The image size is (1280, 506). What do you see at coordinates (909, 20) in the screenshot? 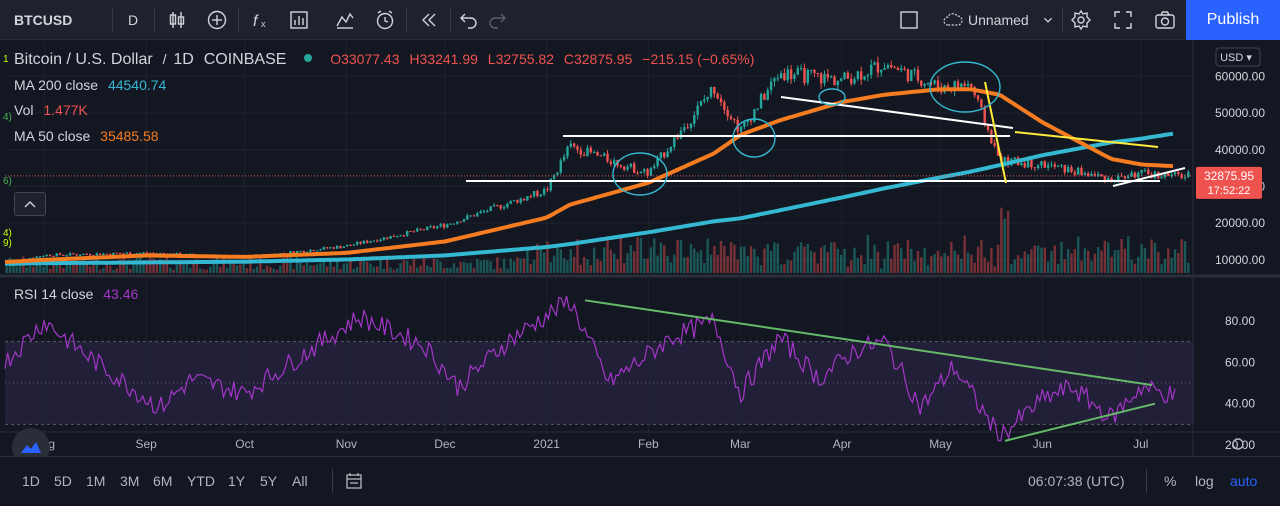
I see `layout-icon` at bounding box center [909, 20].